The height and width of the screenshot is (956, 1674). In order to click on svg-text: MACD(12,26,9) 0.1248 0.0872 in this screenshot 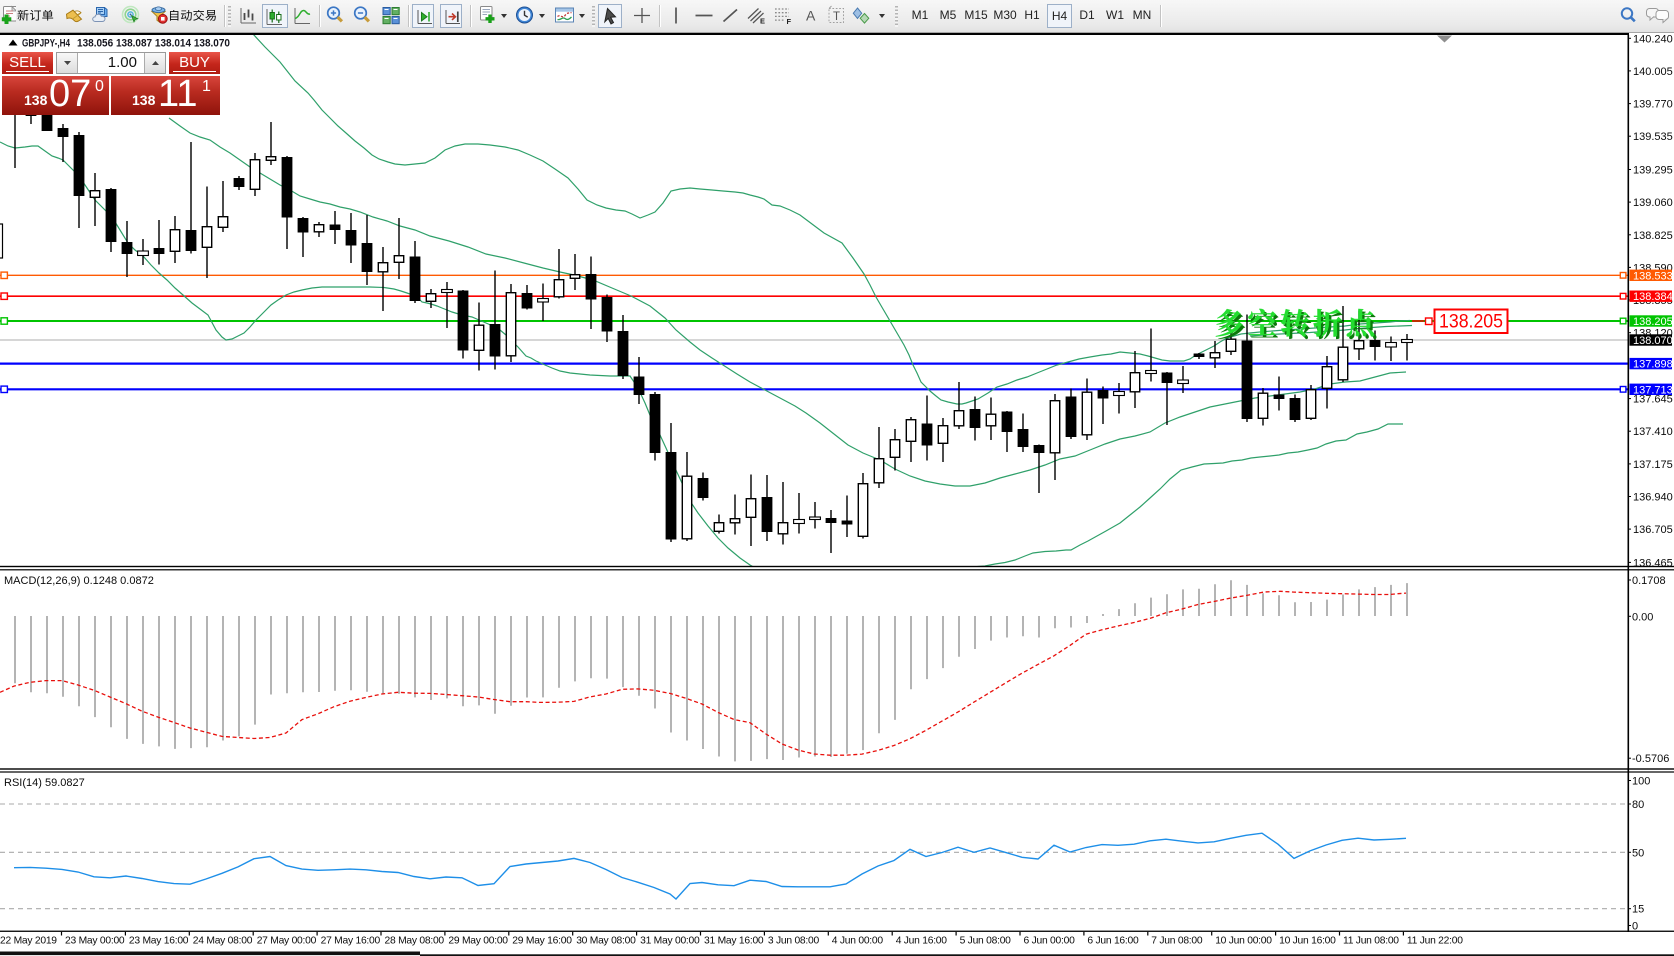, I will do `click(79, 581)`.